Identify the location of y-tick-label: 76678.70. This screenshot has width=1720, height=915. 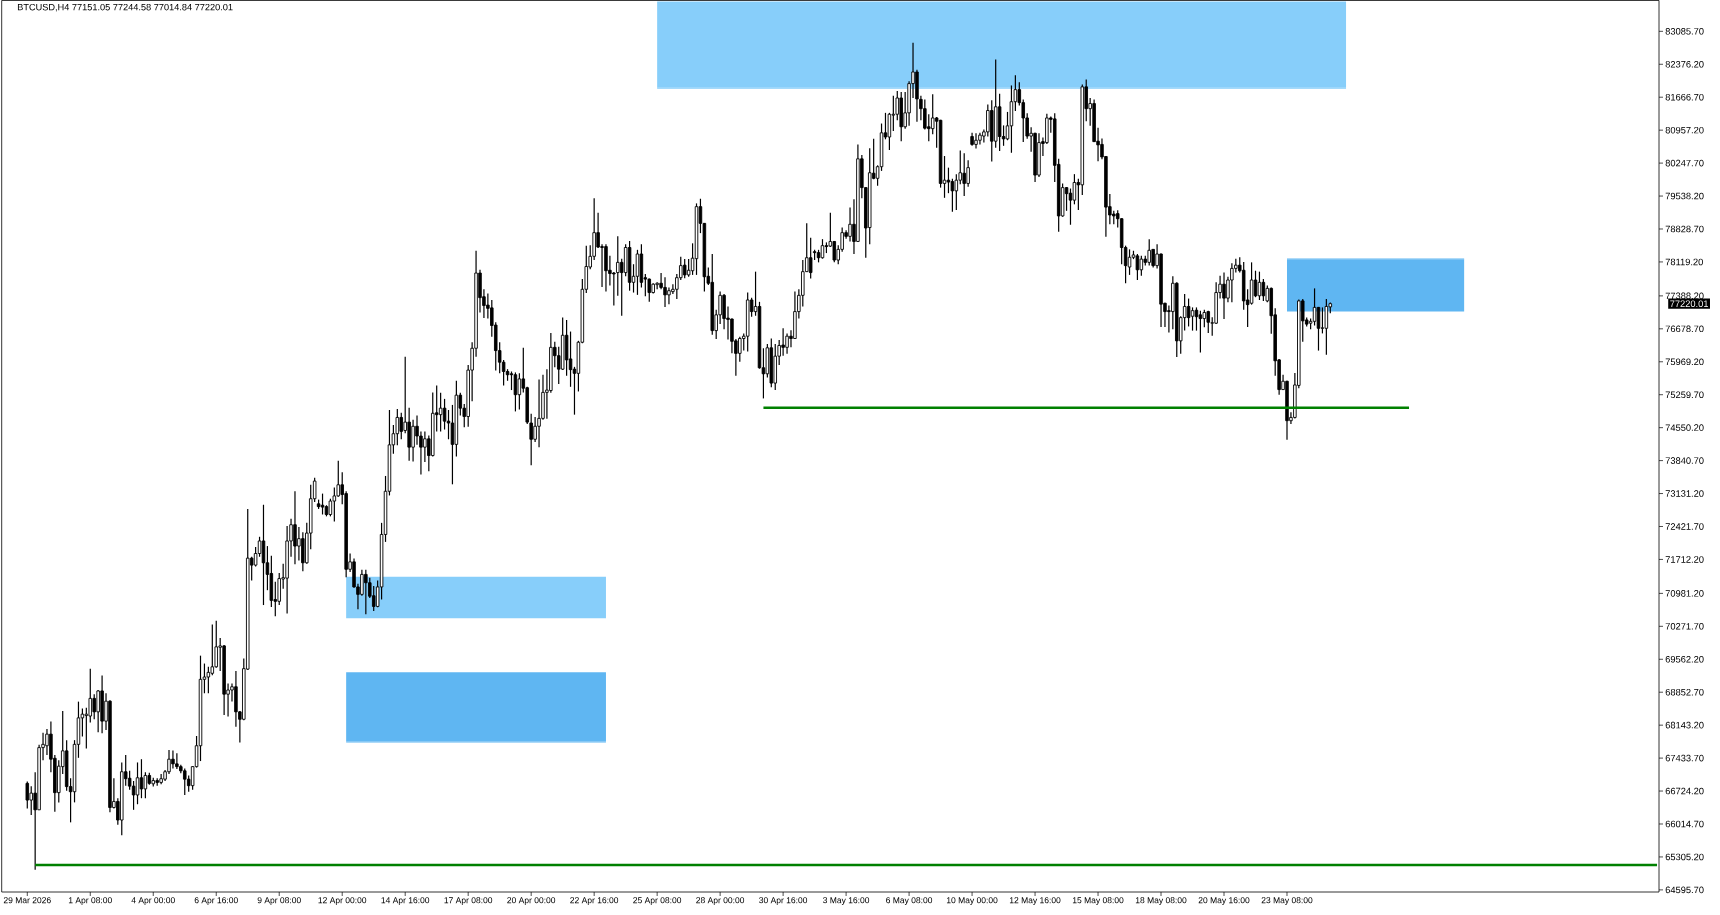
(1684, 329).